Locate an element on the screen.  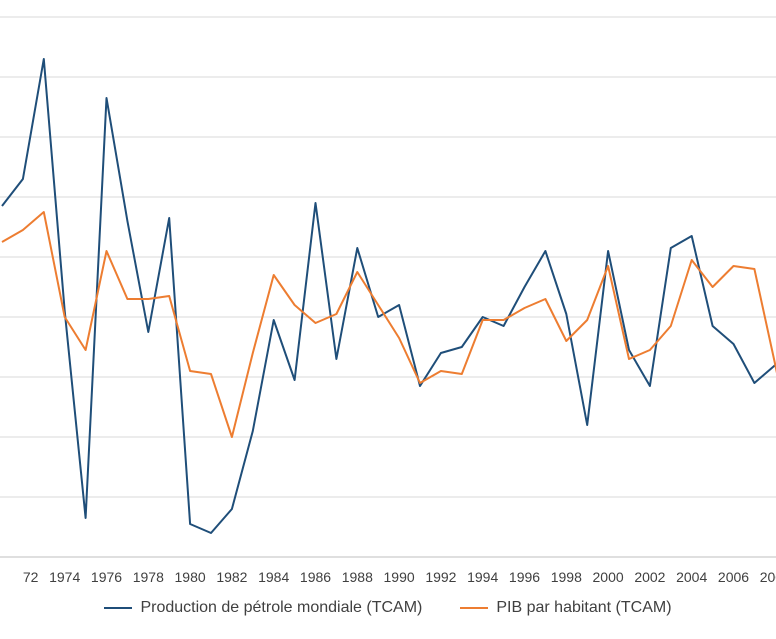
x-tick-label: 1980 is located at coordinates (190, 577).